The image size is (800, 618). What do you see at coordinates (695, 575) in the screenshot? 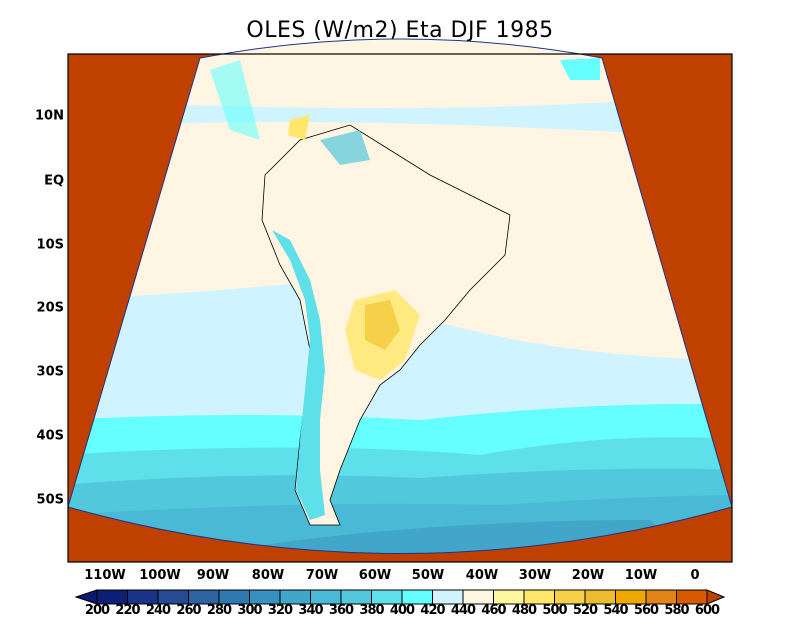
I see `lon-label: 0` at bounding box center [695, 575].